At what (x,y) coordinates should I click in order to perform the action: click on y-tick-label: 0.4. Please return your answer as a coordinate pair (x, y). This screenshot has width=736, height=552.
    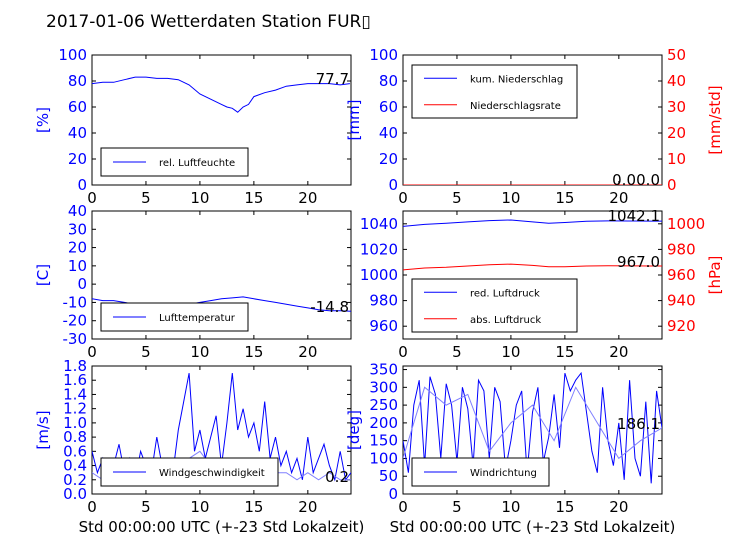
    Looking at the image, I should click on (75, 466).